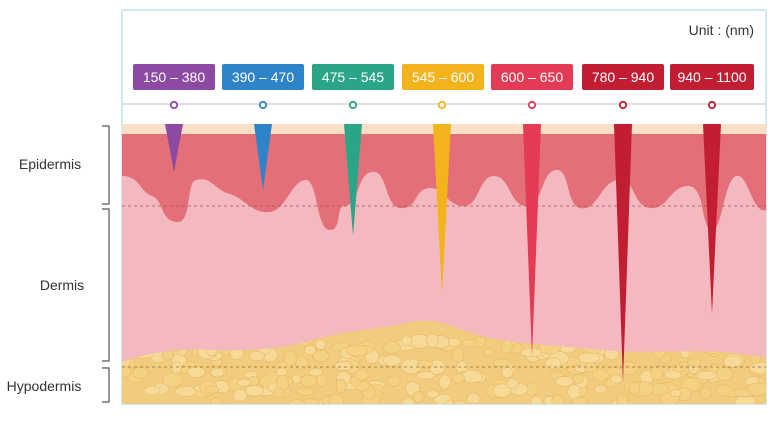 The height and width of the screenshot is (426, 768). I want to click on band-badge-7: 940 – 1100, so click(712, 77).